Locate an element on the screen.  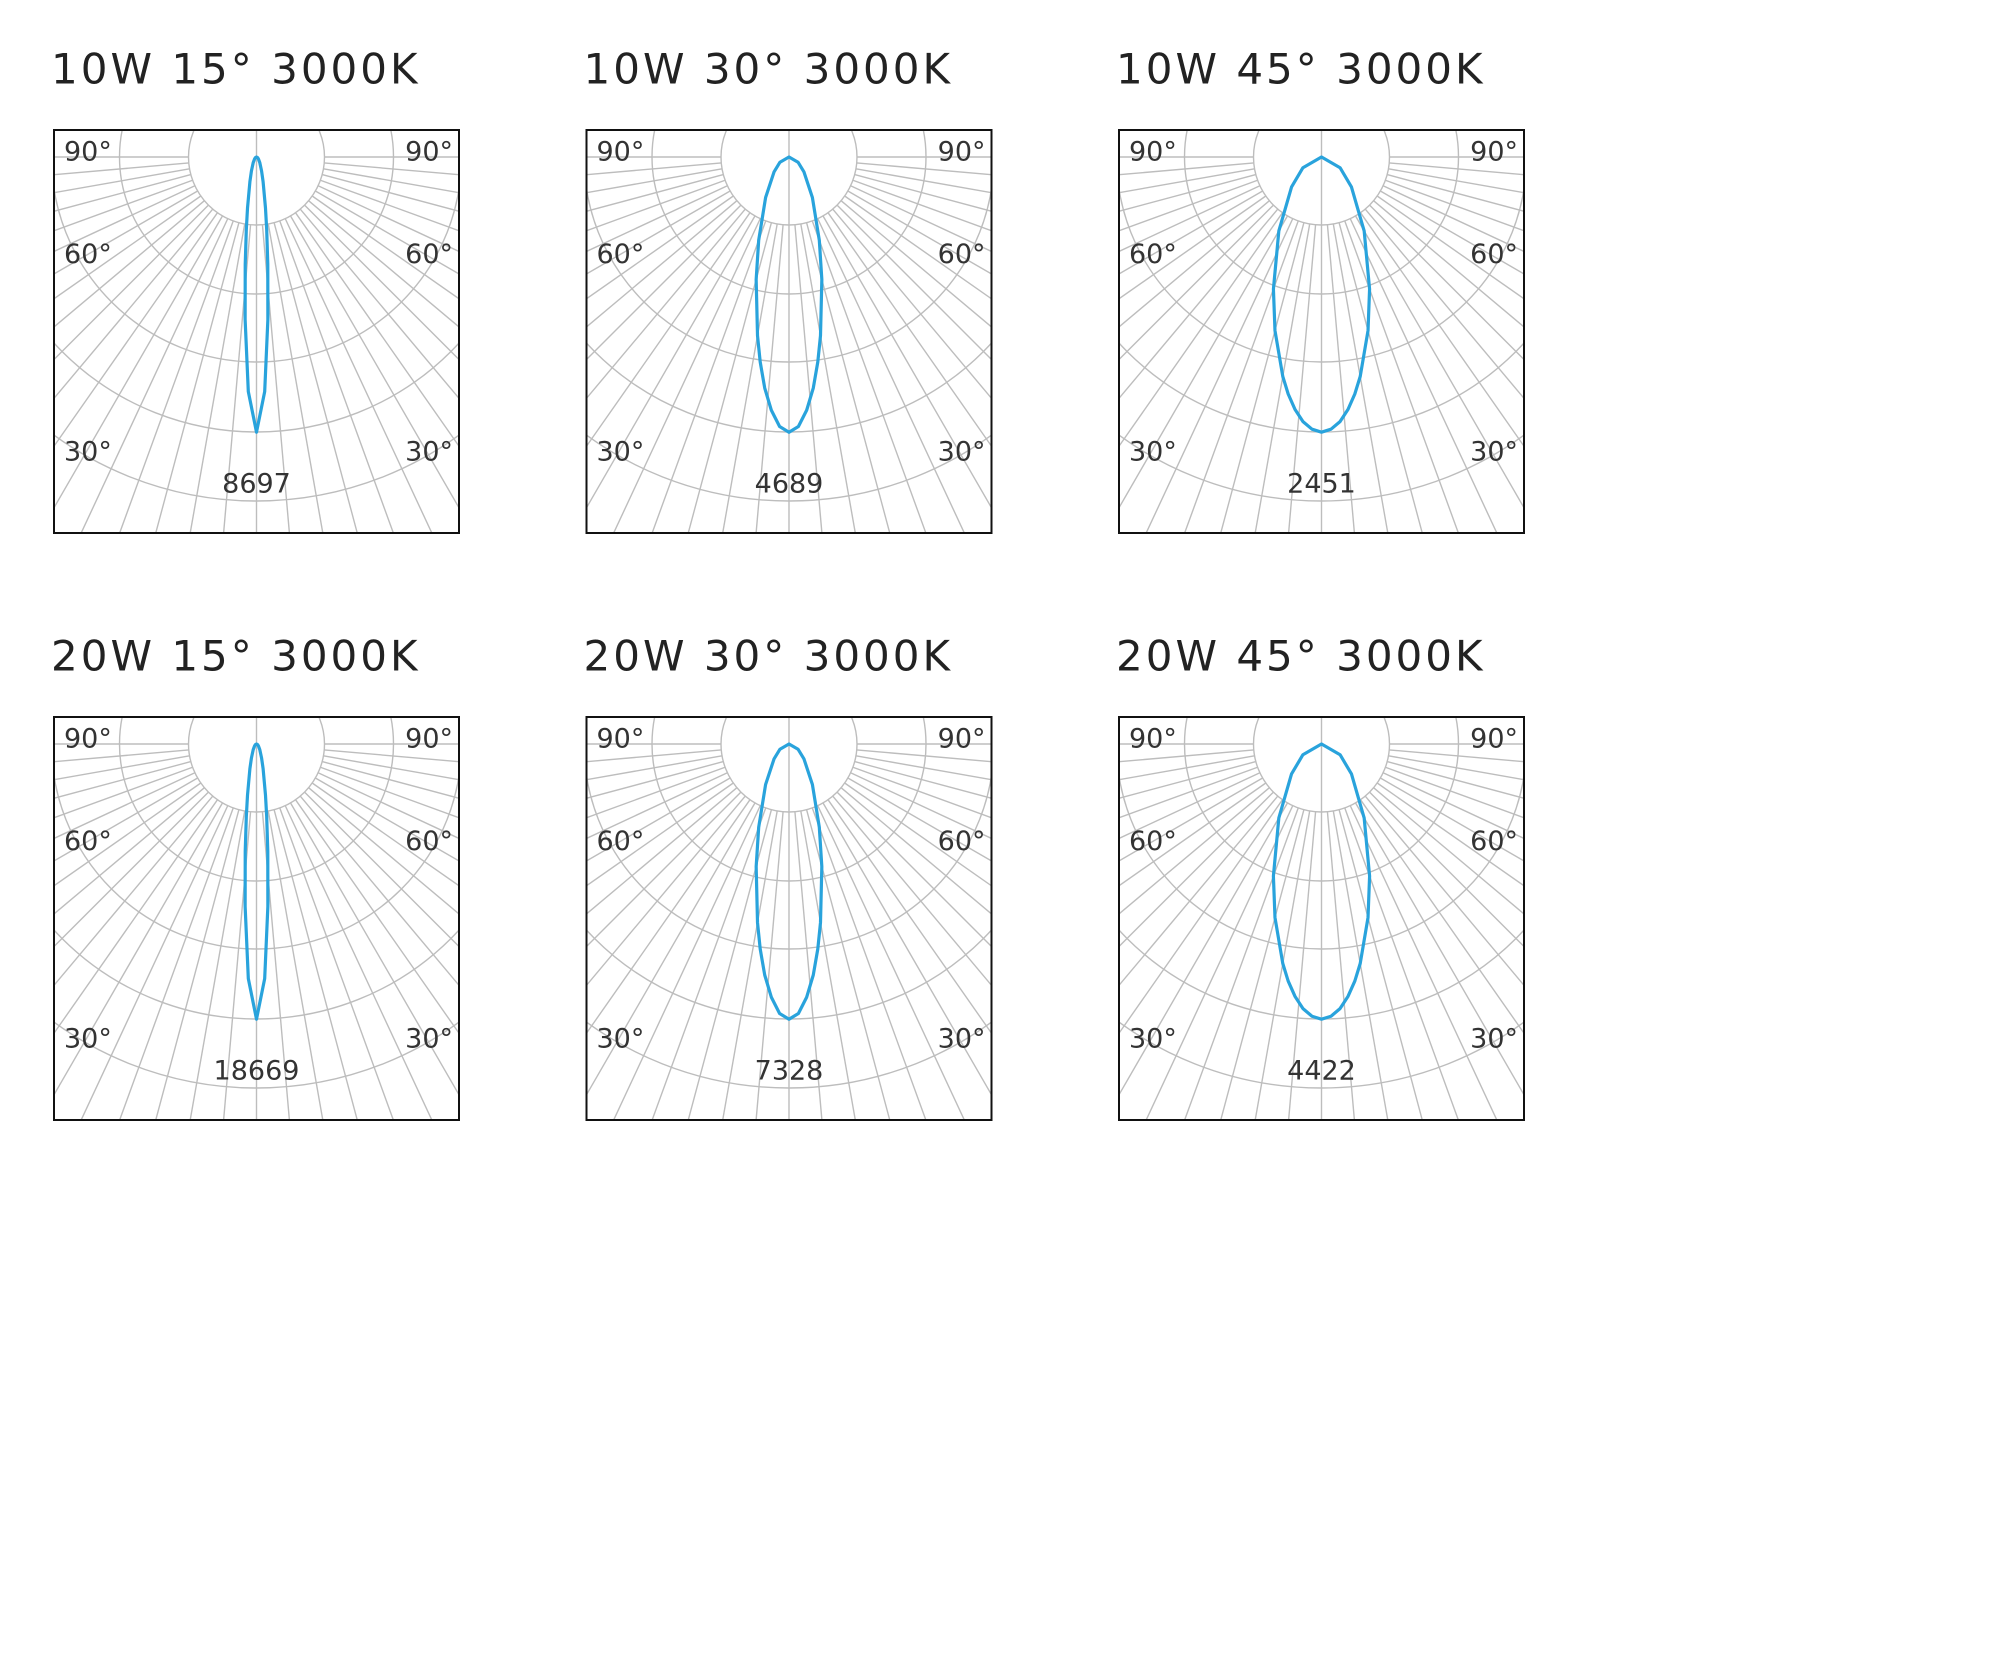
chart-title: 20W 45° 3000K is located at coordinates (1301, 656).